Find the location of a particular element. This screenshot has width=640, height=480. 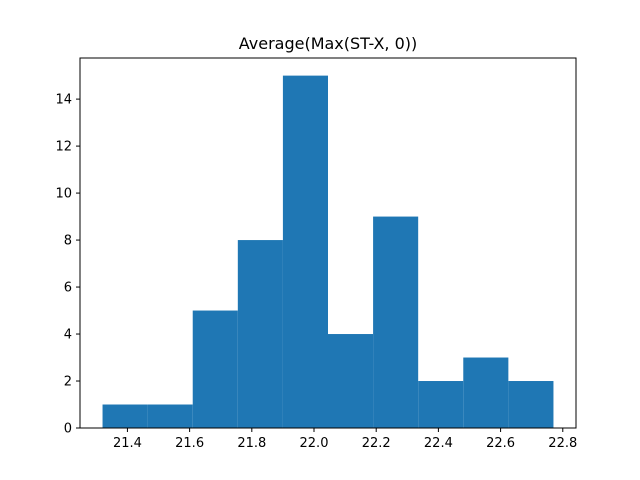

x-tick-label: 22.4 is located at coordinates (438, 443).